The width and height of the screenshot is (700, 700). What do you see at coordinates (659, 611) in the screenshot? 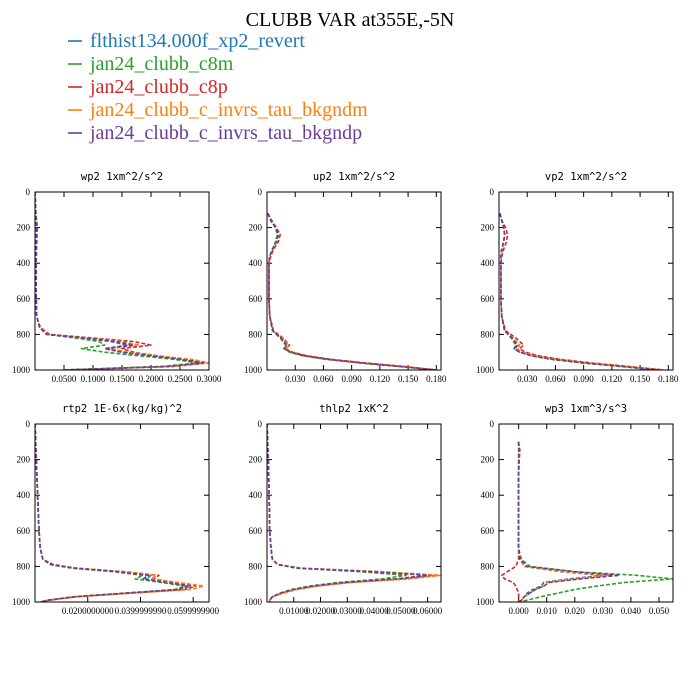
I see `x-tick-label: 0.050` at bounding box center [659, 611].